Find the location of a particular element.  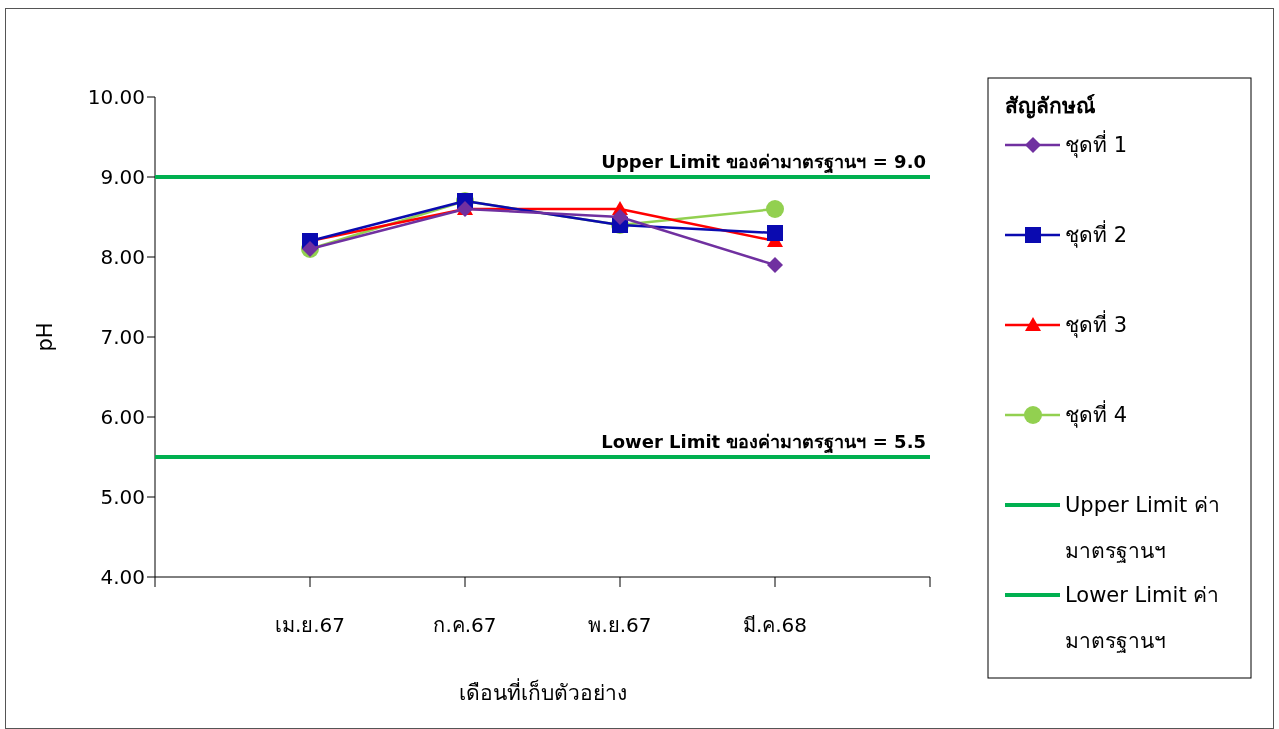

legend-label: Upper Limit ค่ามาตรฐานฯ is located at coordinates (1142, 528).